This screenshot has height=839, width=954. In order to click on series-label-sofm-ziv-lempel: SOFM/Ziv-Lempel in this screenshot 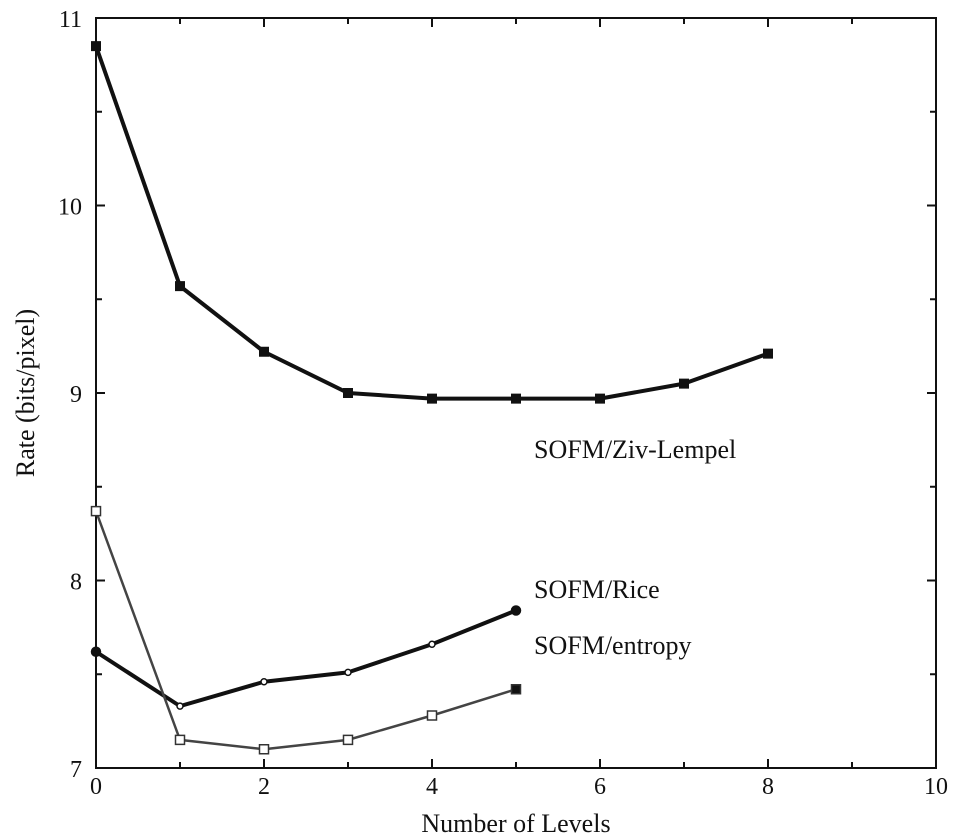, I will do `click(635, 449)`.